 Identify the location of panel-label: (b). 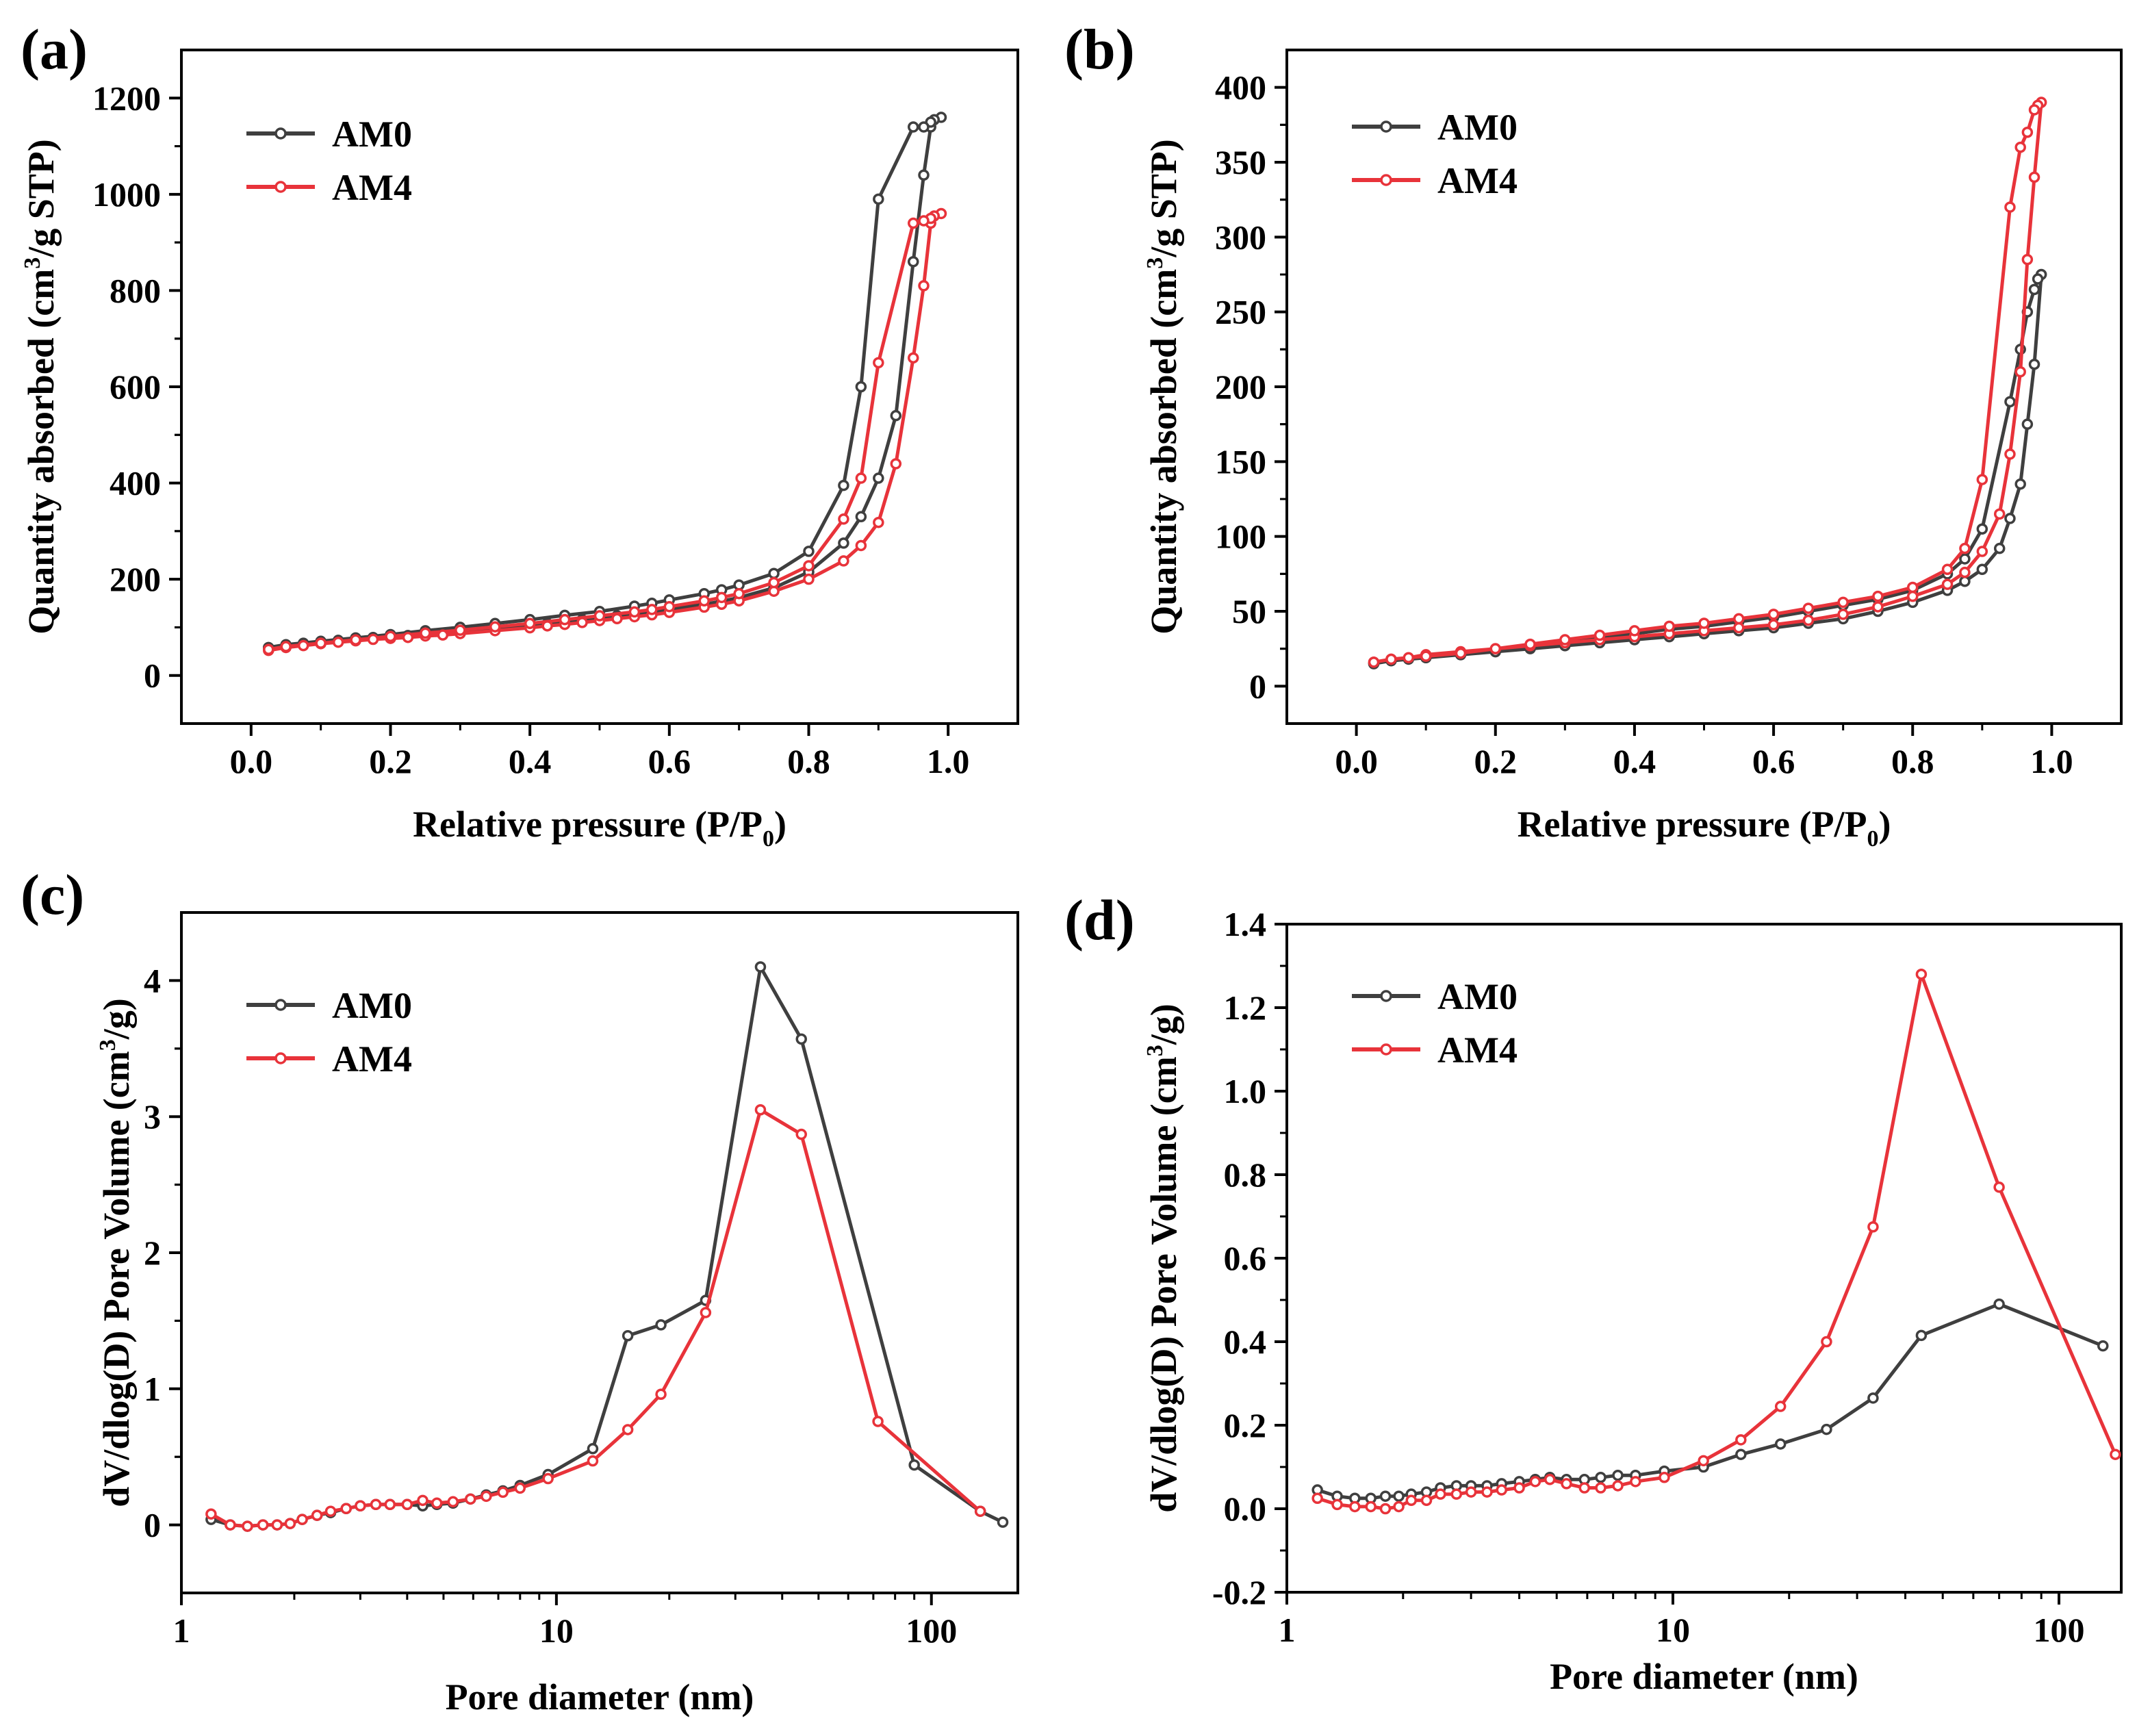
(1099, 49).